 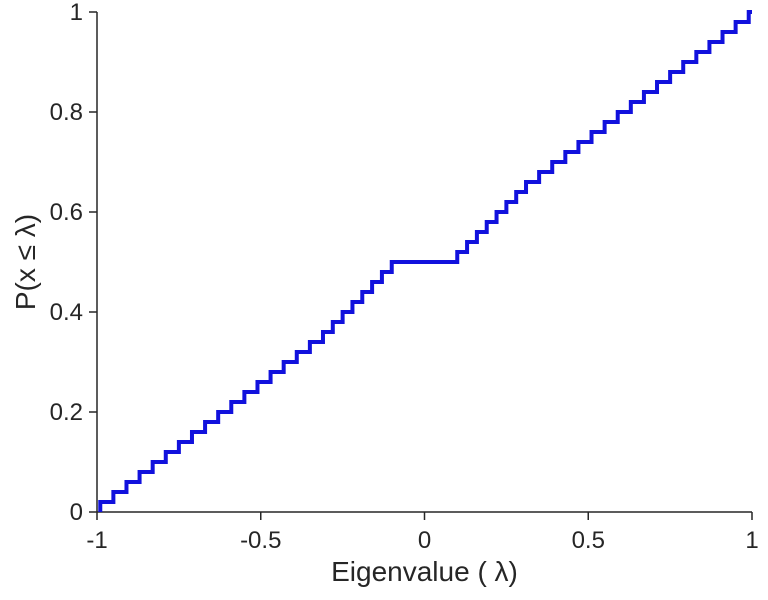 I want to click on x-axis-label: Eigenvalue ( λ), so click(x=424, y=571).